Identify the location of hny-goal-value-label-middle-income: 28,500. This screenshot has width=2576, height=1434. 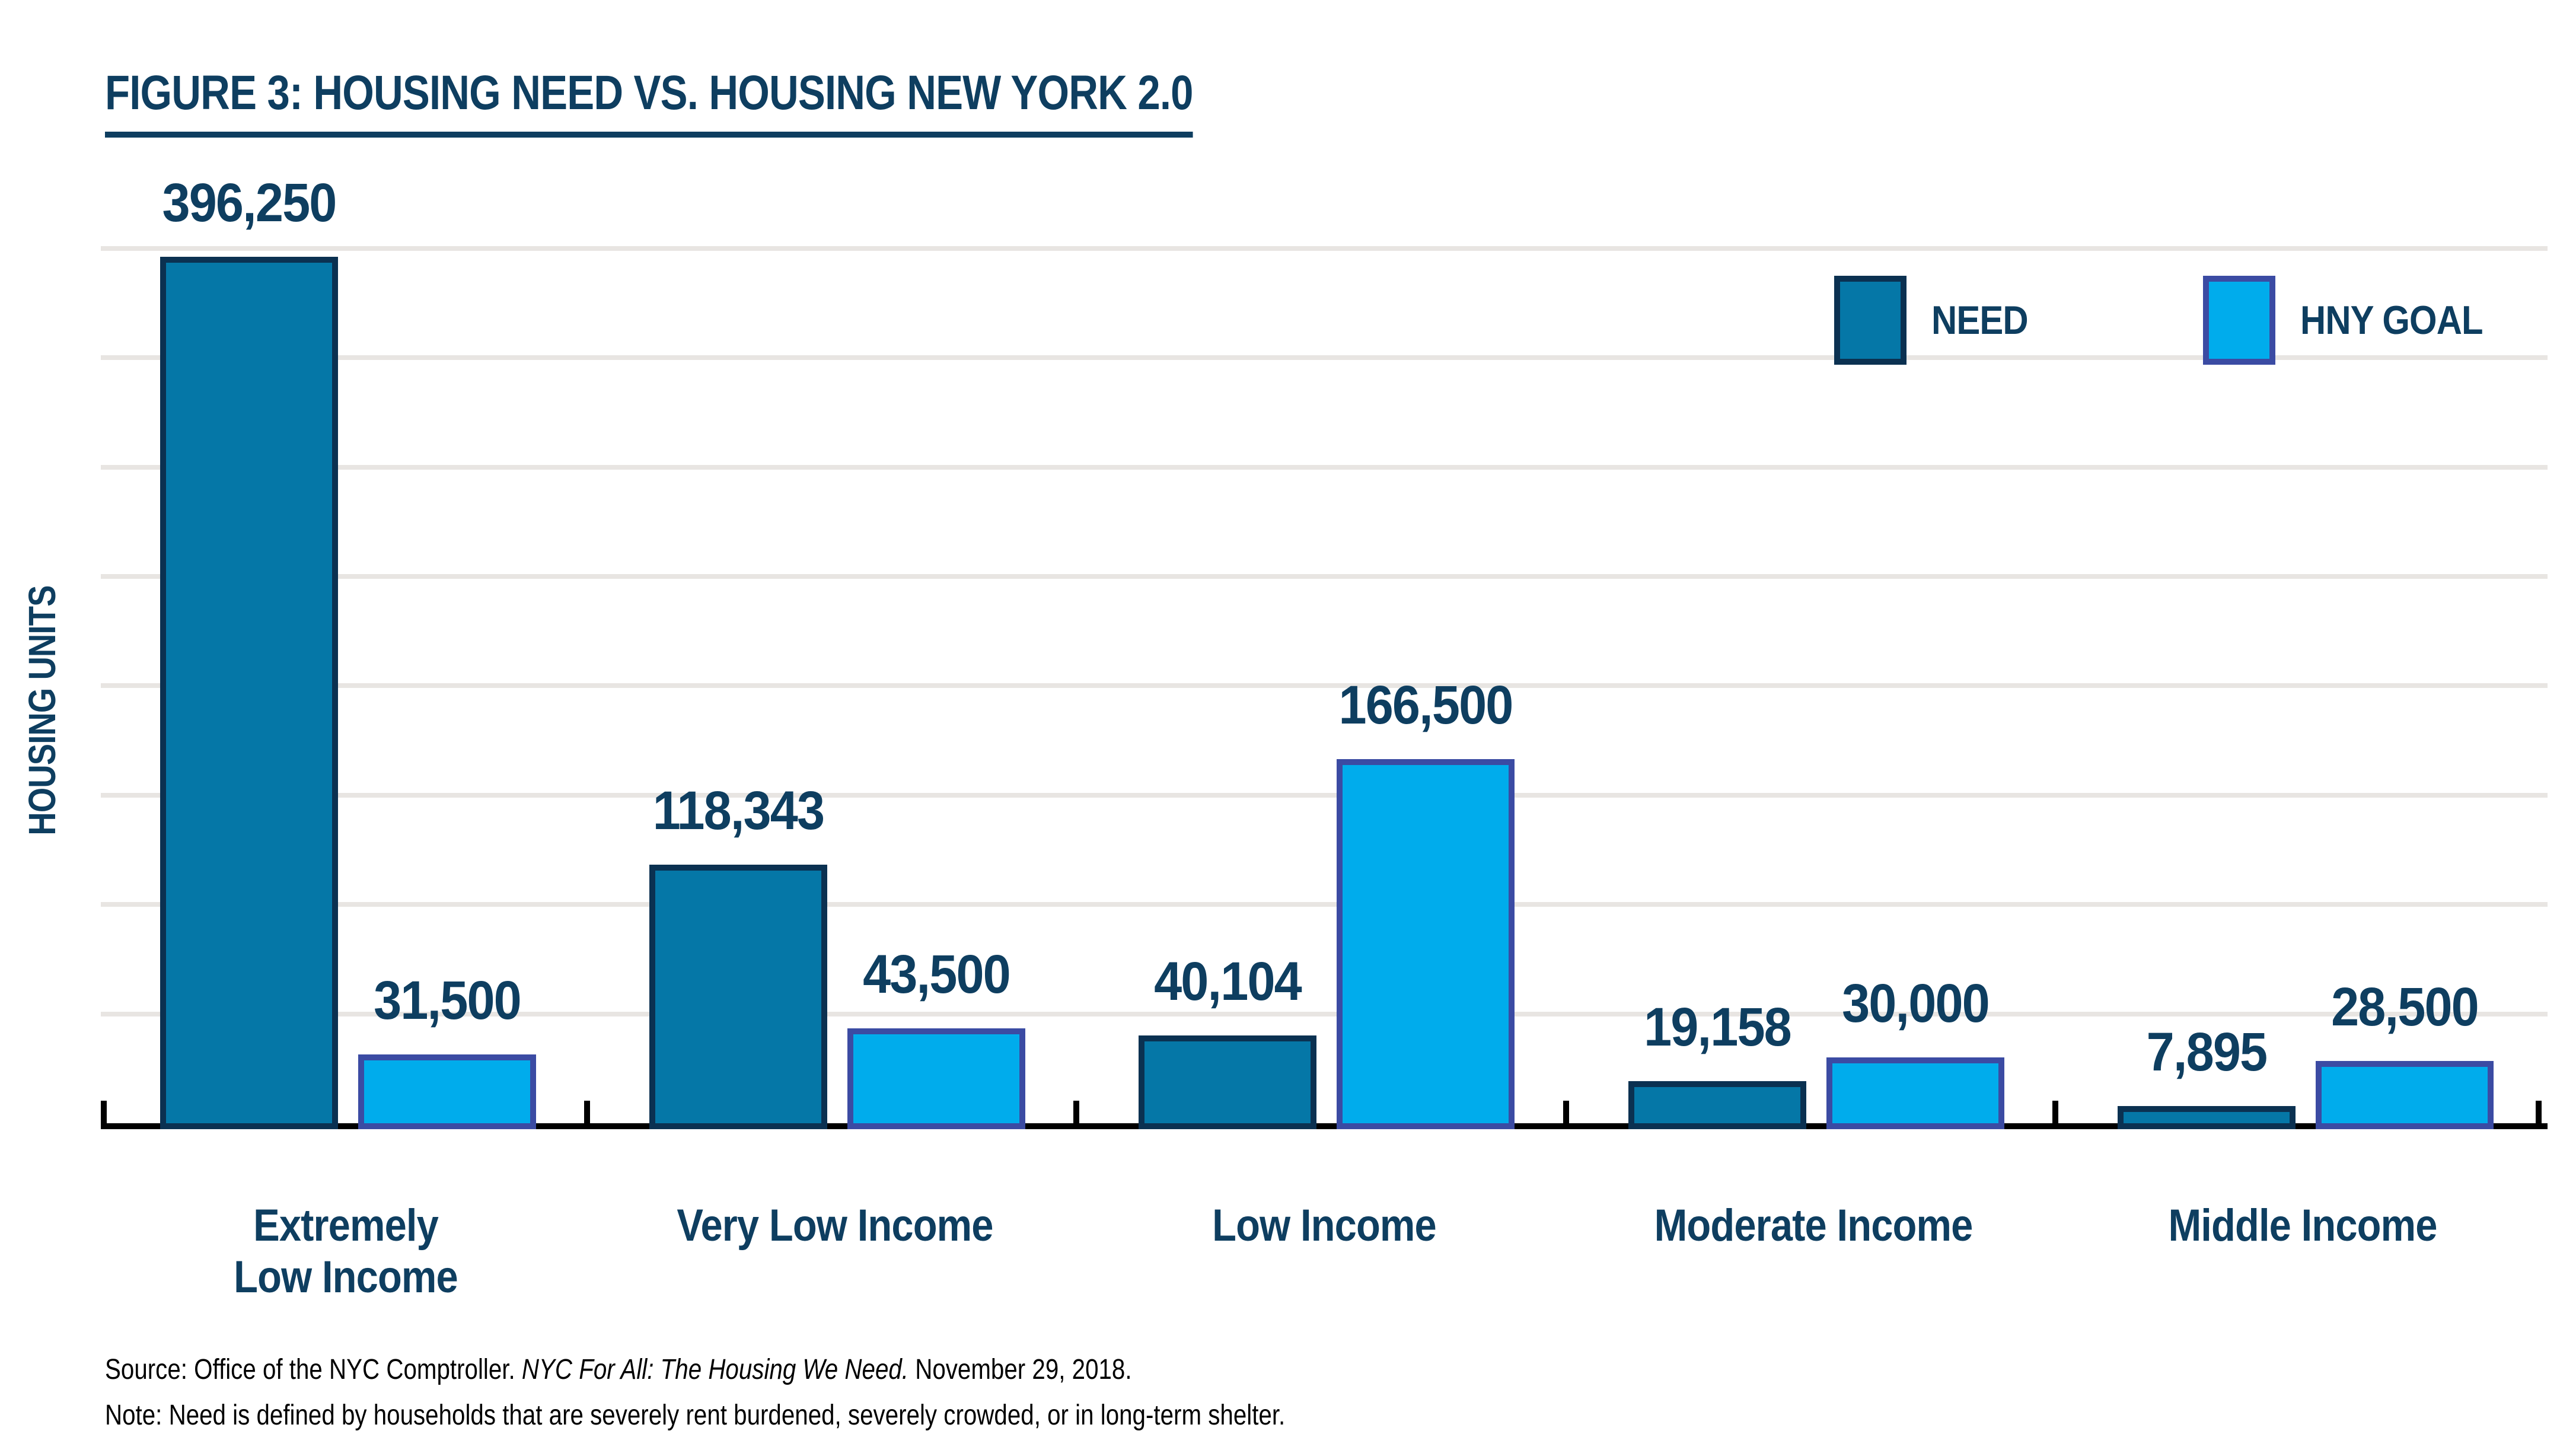
(2395, 1007).